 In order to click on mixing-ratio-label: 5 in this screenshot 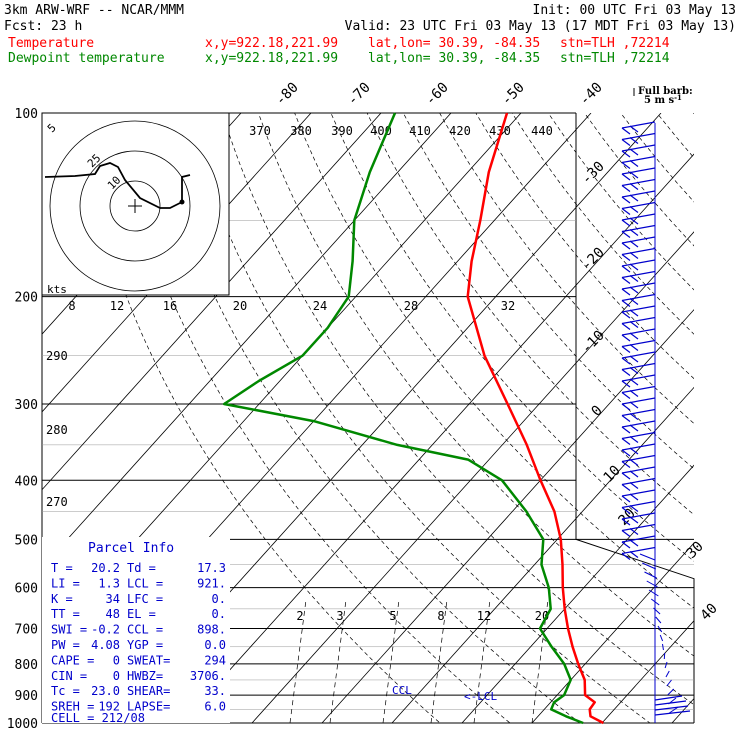, I will do `click(392, 616)`.